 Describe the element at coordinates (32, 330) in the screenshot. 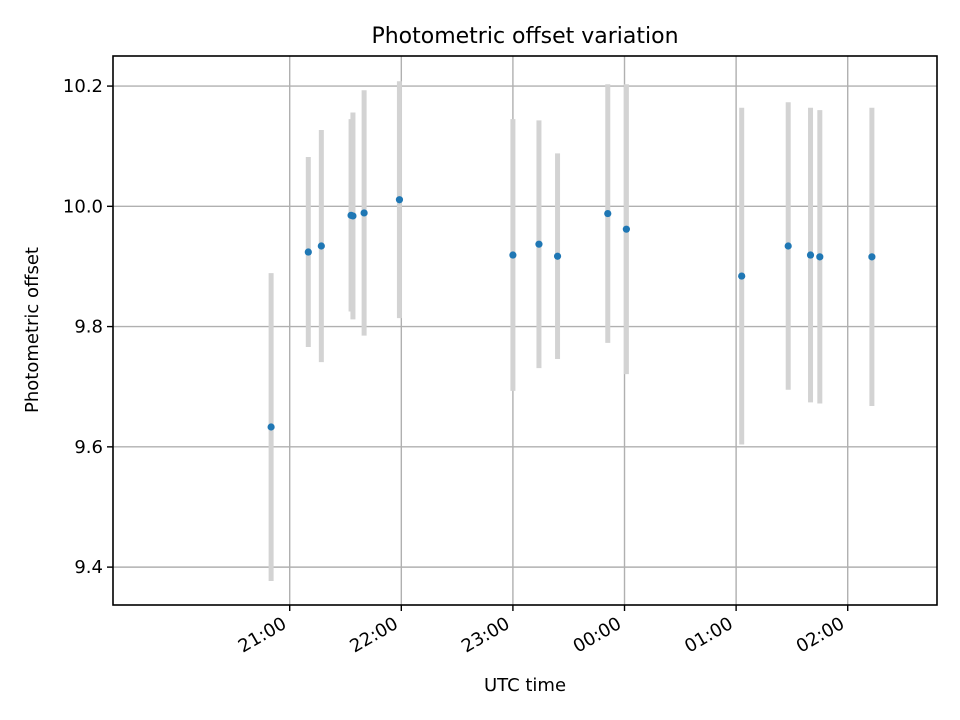

I see `y-axis-label: Photometric offset` at that location.